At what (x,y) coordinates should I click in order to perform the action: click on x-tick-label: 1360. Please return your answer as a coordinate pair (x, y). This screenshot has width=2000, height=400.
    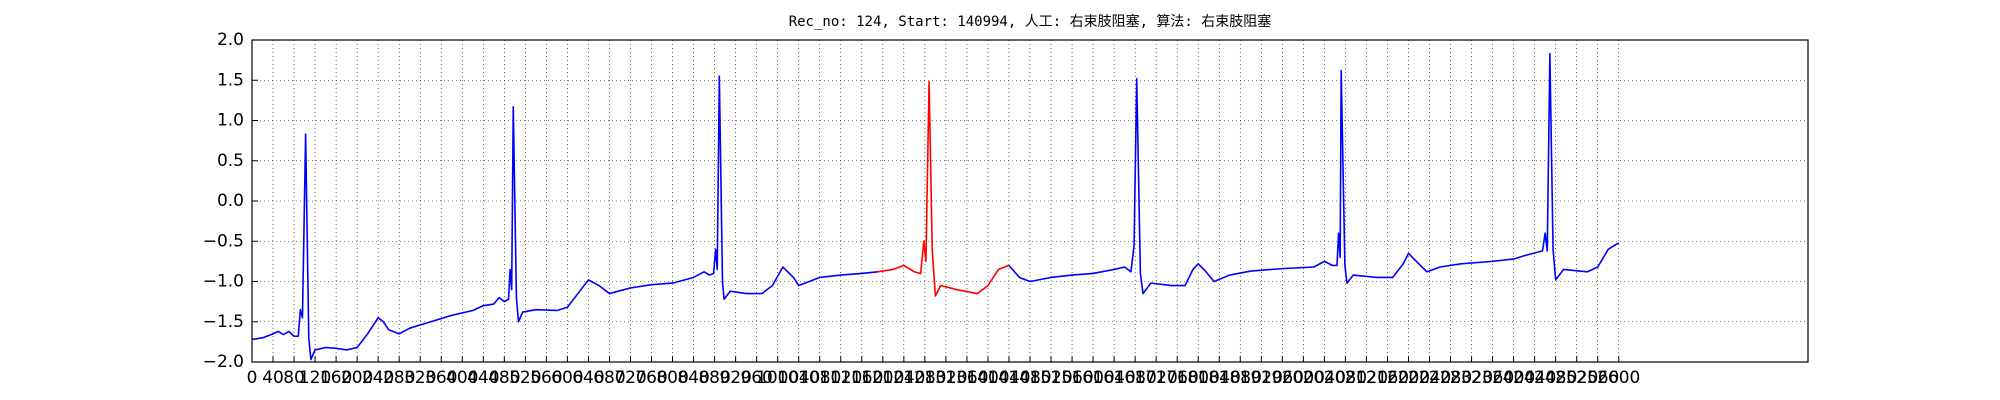
    Looking at the image, I should click on (966, 378).